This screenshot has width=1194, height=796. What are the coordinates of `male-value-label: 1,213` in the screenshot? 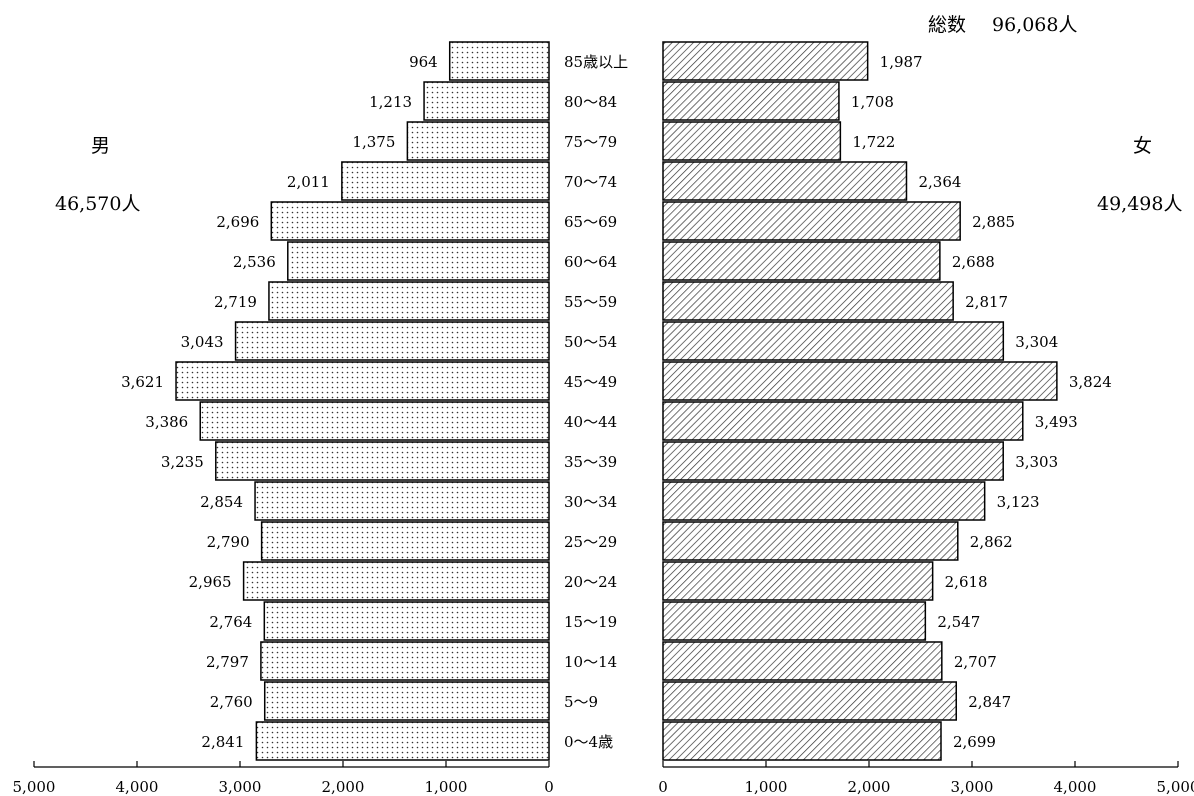 It's located at (390, 102).